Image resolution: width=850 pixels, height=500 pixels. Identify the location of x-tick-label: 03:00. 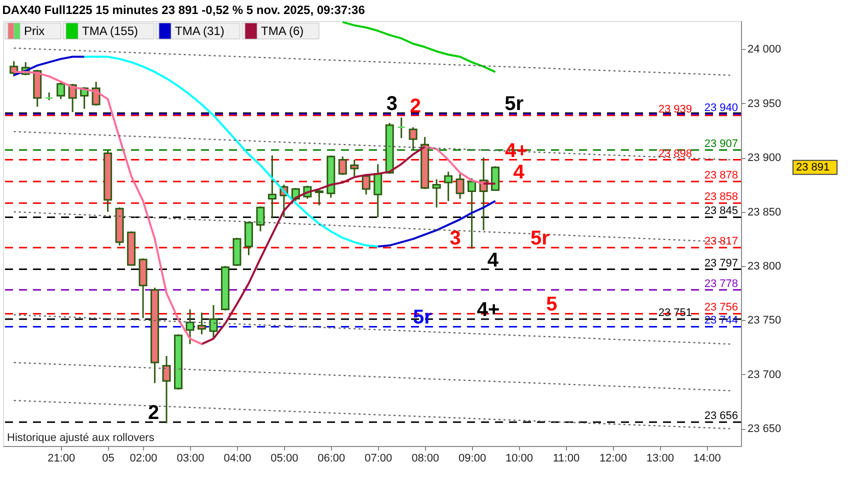
(190, 458).